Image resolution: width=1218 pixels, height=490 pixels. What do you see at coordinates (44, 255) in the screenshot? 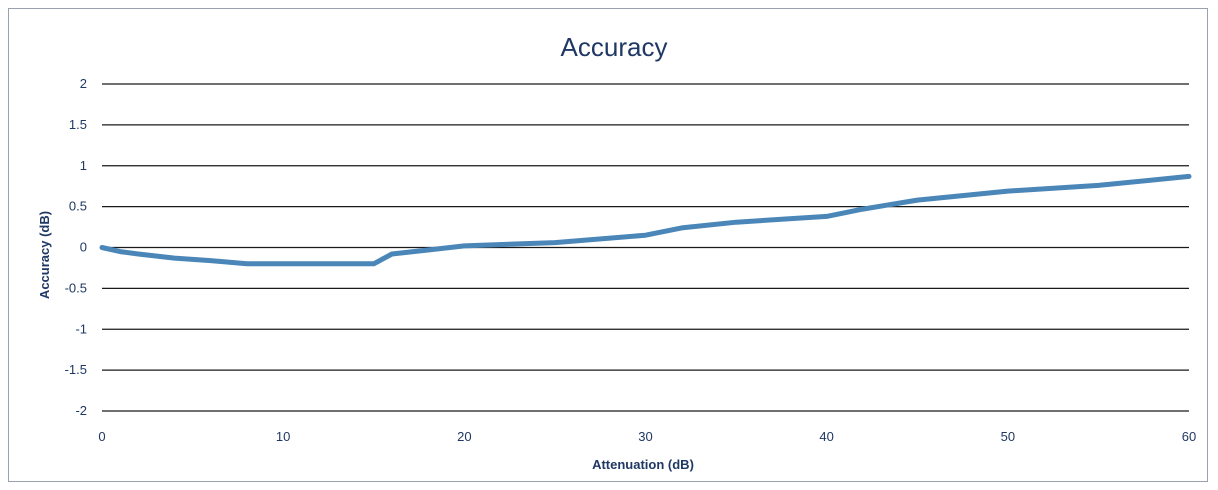
I see `y-axis-label: Accuracy (dB)` at bounding box center [44, 255].